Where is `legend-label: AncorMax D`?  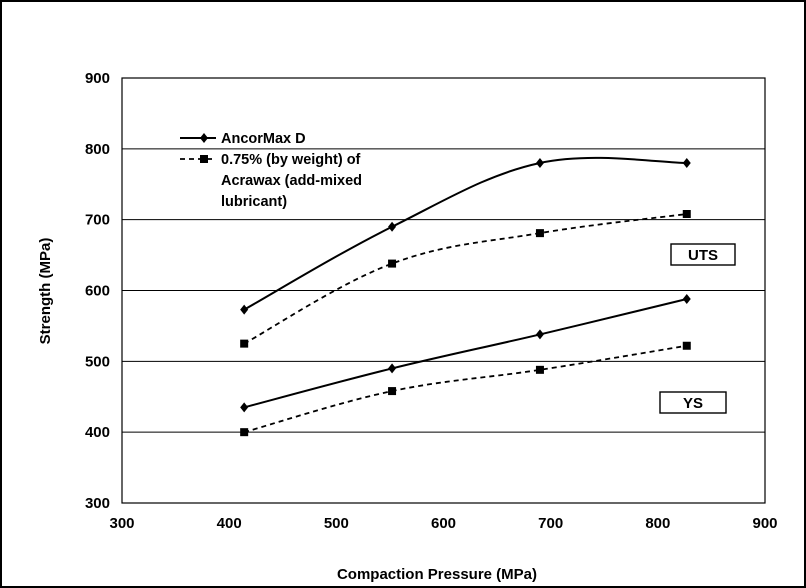 legend-label: AncorMax D is located at coordinates (263, 139).